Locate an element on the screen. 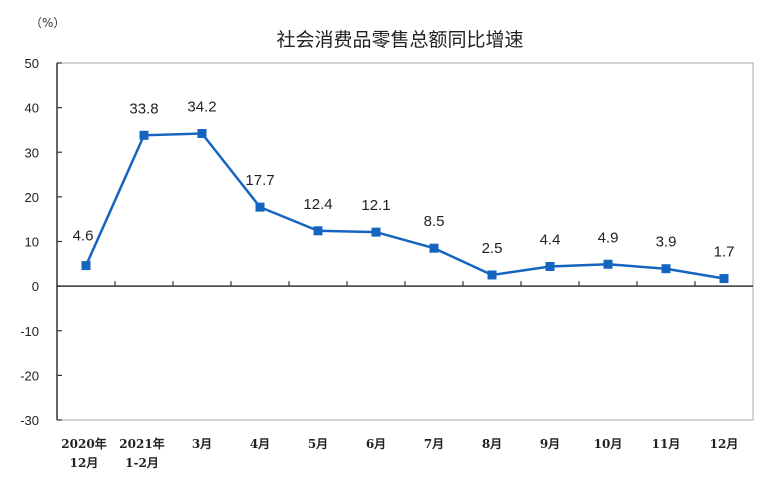  x-tick-label: 11月 is located at coordinates (666, 444).